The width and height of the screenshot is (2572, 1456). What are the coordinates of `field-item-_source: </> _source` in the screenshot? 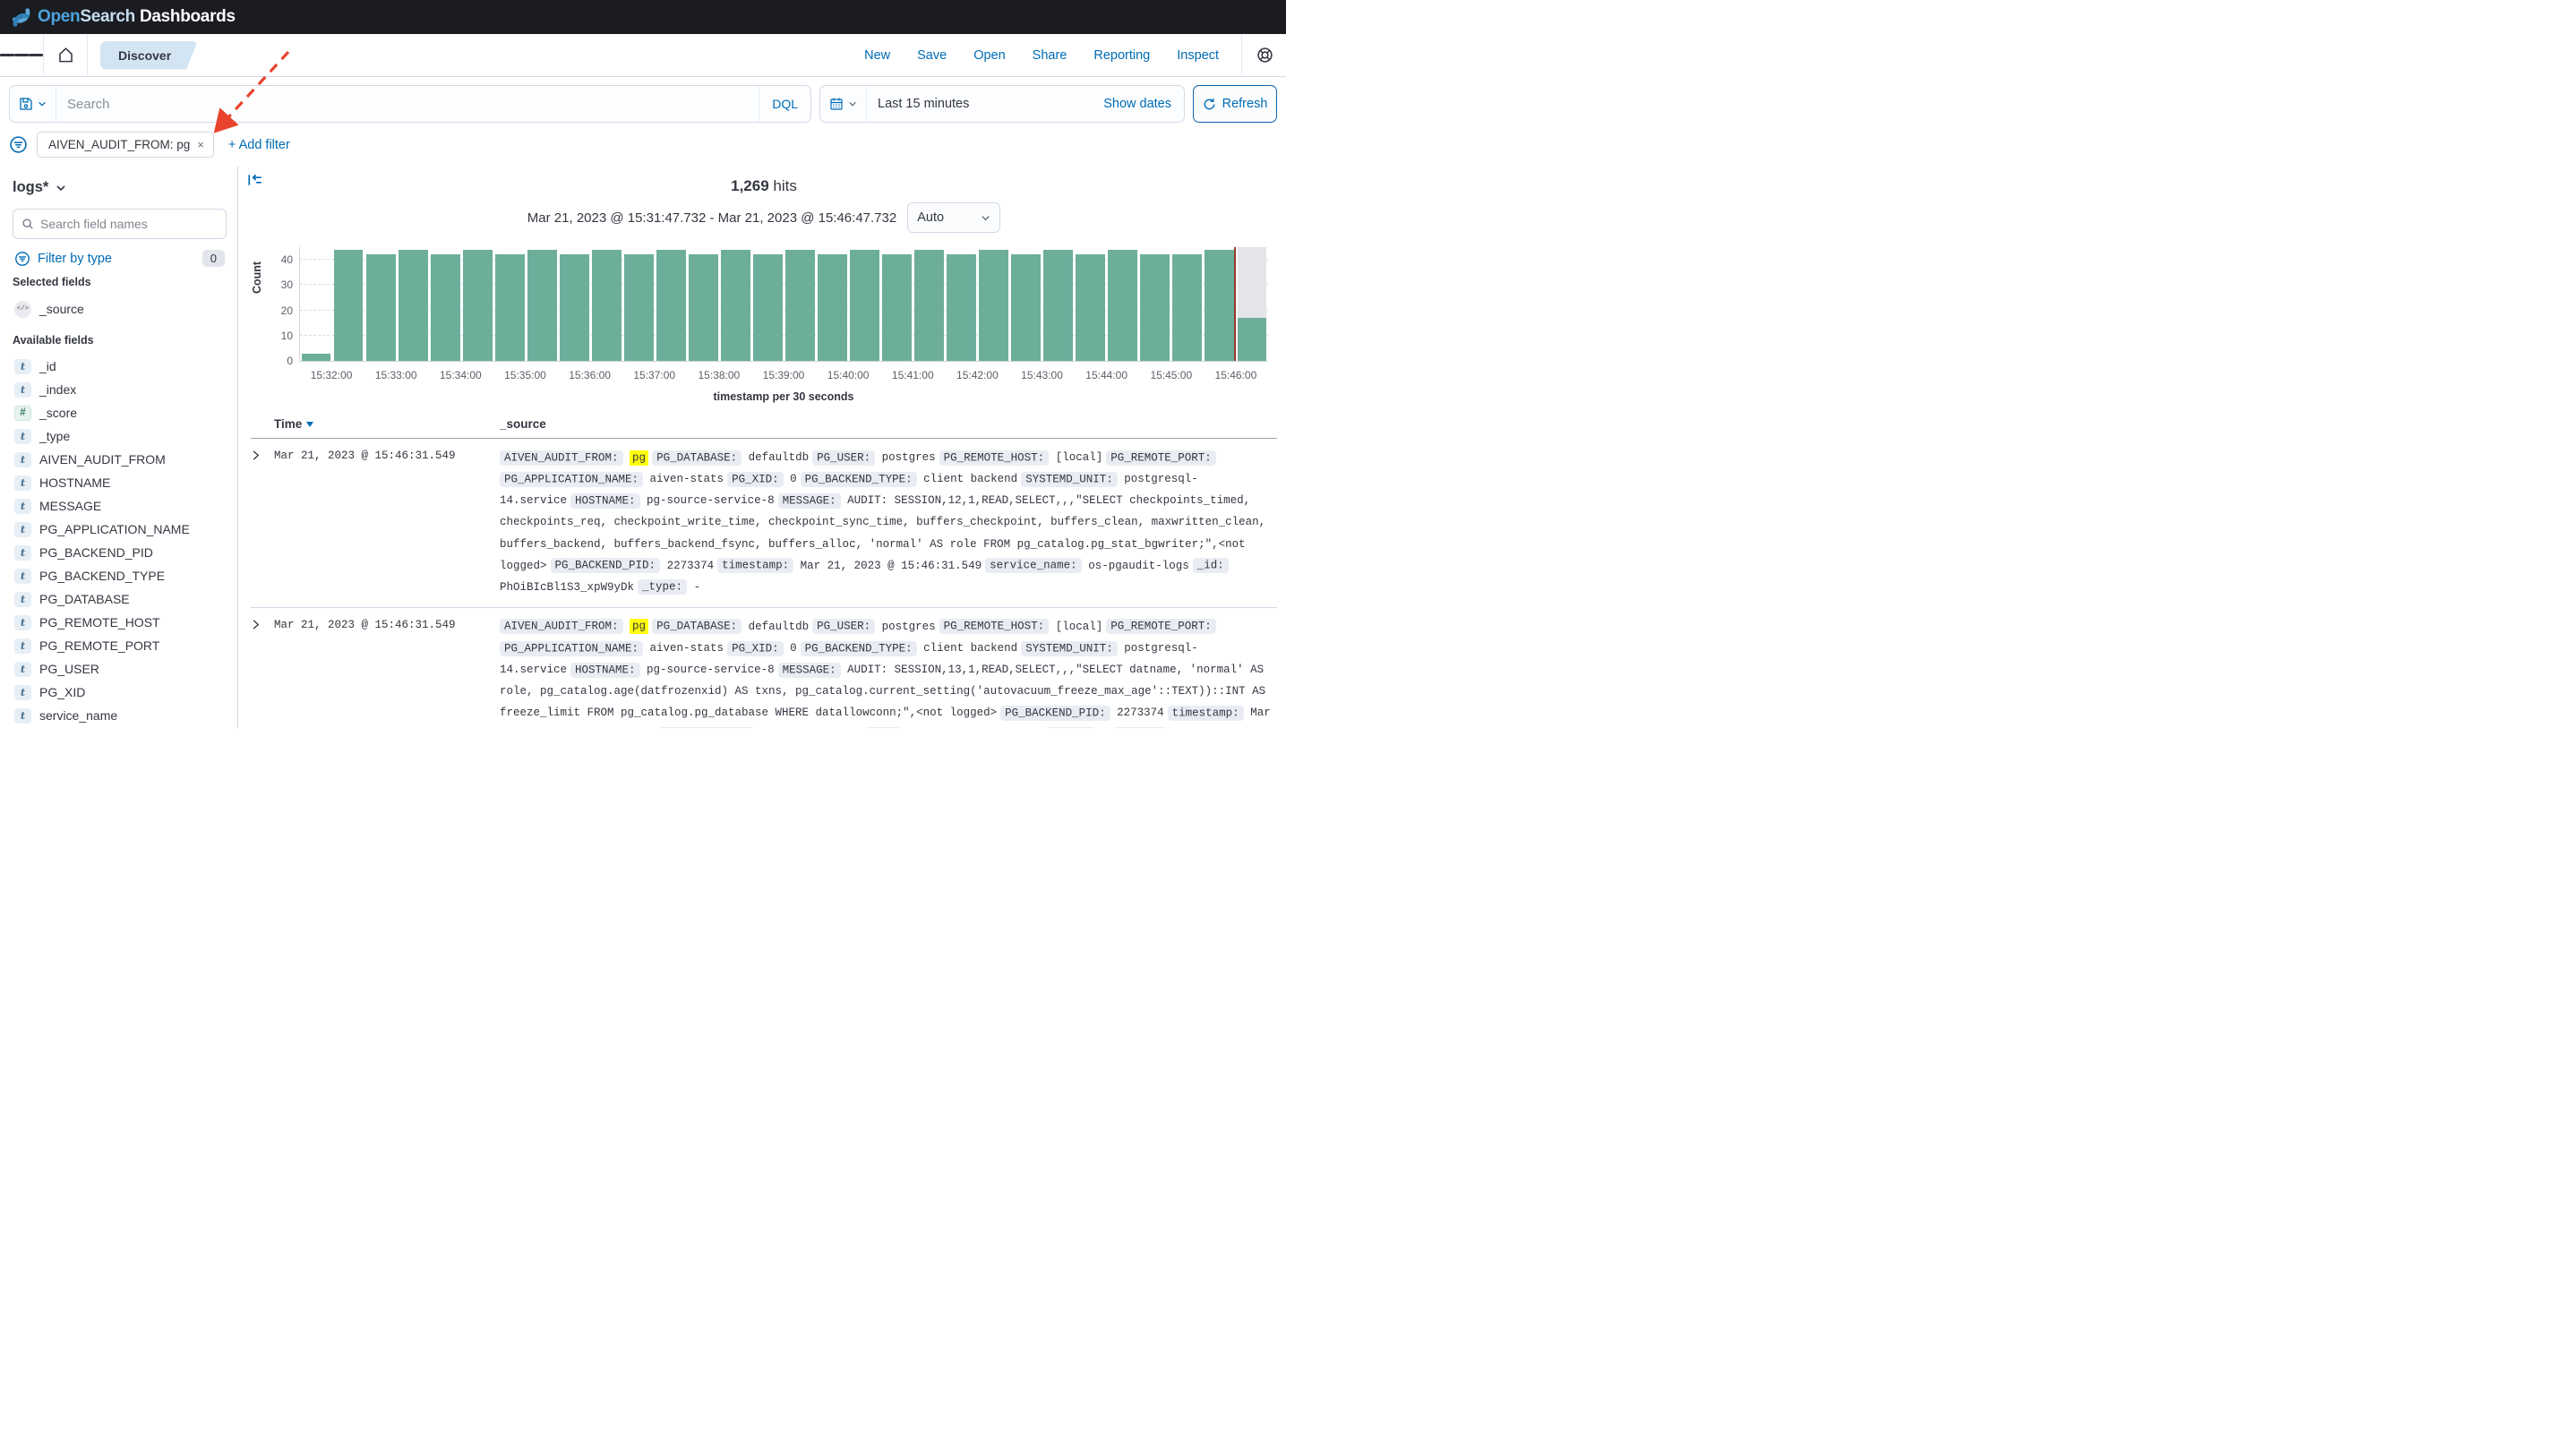 It's located at (120, 308).